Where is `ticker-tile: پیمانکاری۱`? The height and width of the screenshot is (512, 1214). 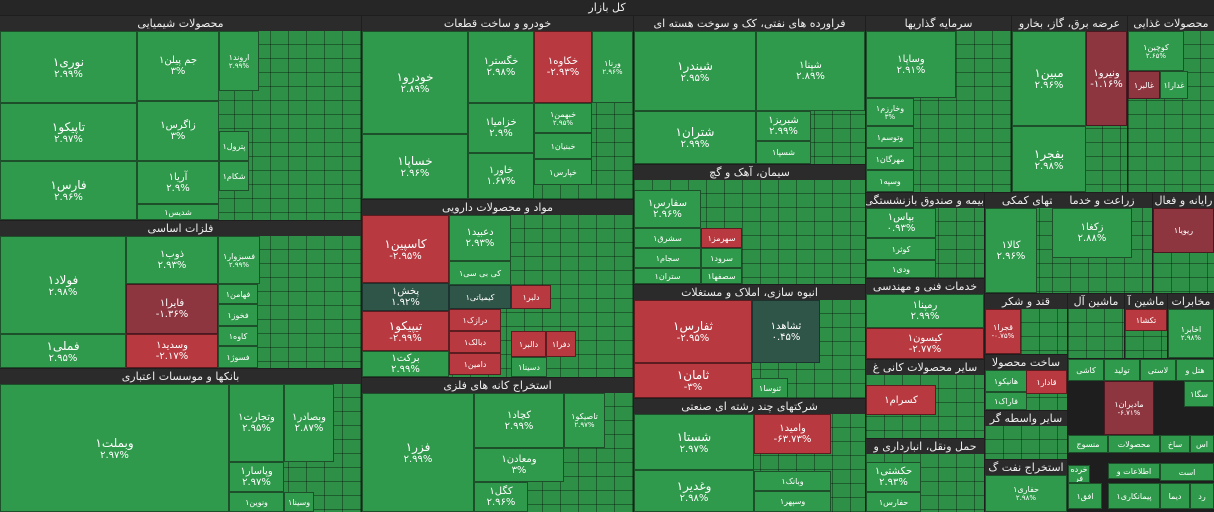
ticker-tile: پیمانکاری۱ is located at coordinates (1134, 496).